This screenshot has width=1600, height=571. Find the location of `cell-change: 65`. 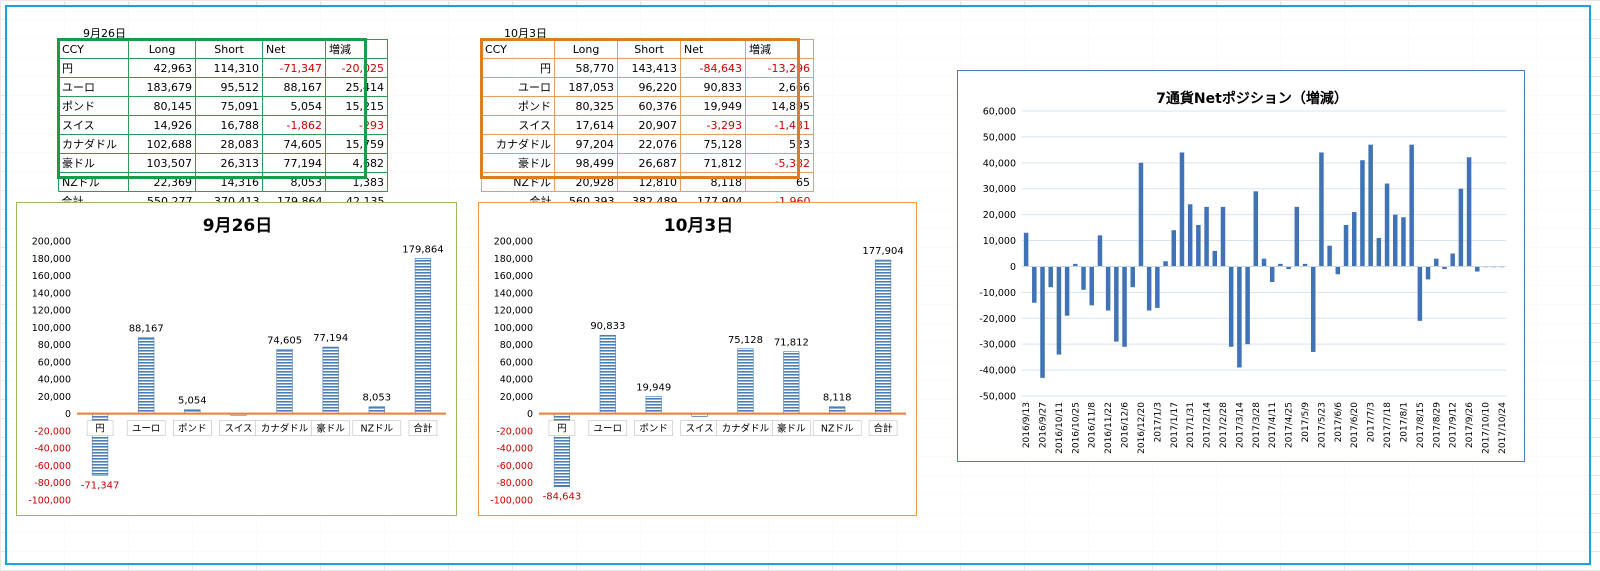

cell-change: 65 is located at coordinates (779, 182).